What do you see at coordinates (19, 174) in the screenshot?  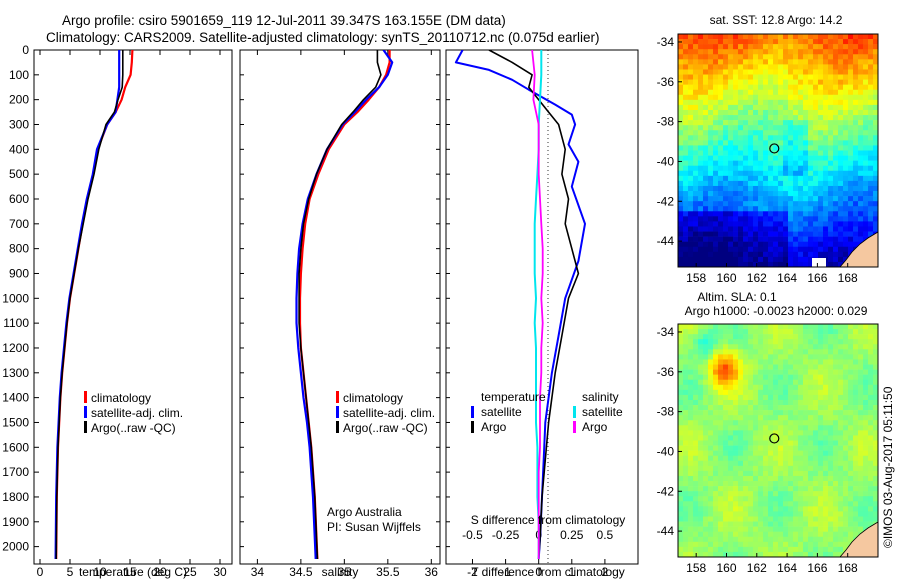 I see `y-tick-label: 500` at bounding box center [19, 174].